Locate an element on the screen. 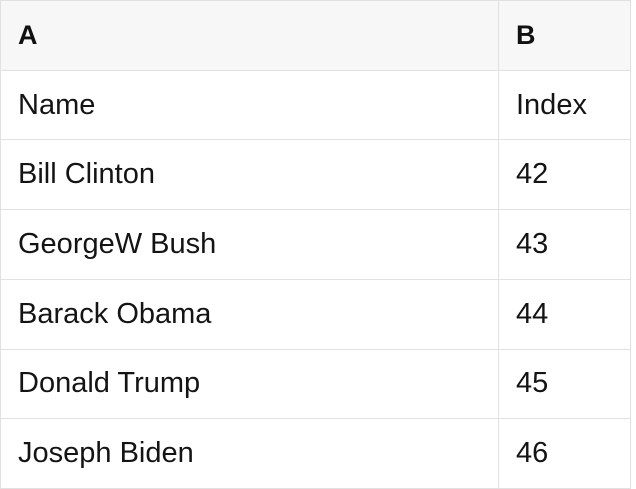  table-row: Barack Obama 44 is located at coordinates (315, 314).